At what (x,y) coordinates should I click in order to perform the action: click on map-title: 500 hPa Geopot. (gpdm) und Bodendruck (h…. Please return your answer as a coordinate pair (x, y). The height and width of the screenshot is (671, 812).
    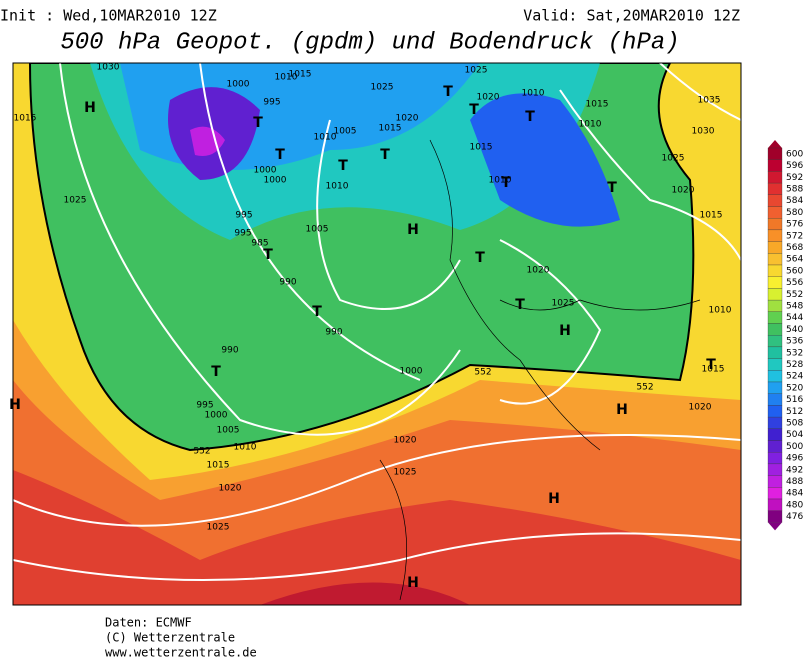
    Looking at the image, I should click on (369, 42).